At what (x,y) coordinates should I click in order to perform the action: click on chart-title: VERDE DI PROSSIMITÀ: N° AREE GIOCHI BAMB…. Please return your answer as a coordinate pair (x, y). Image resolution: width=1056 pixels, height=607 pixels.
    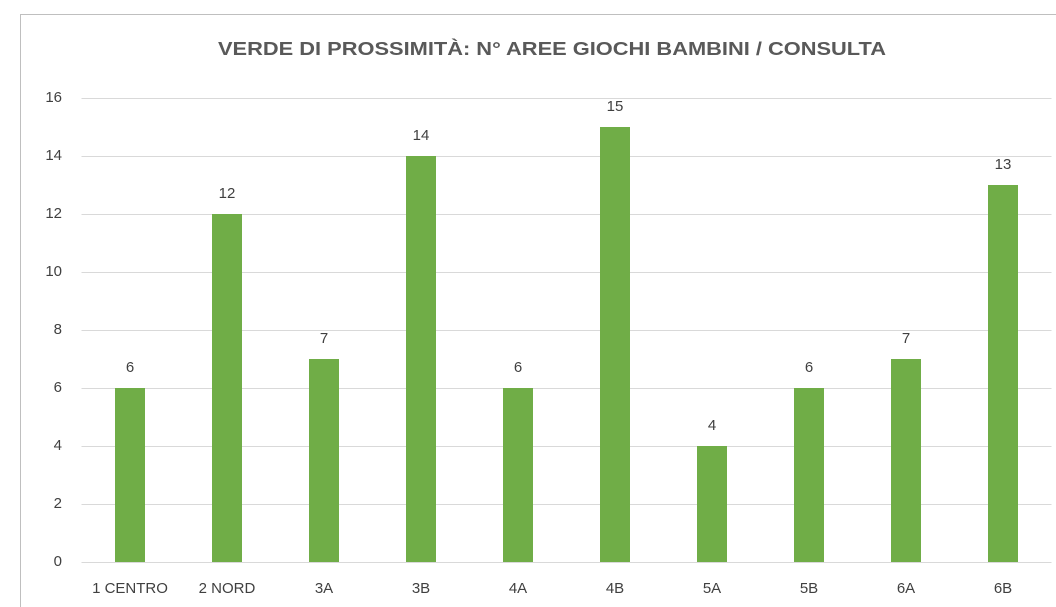
    Looking at the image, I should click on (552, 48).